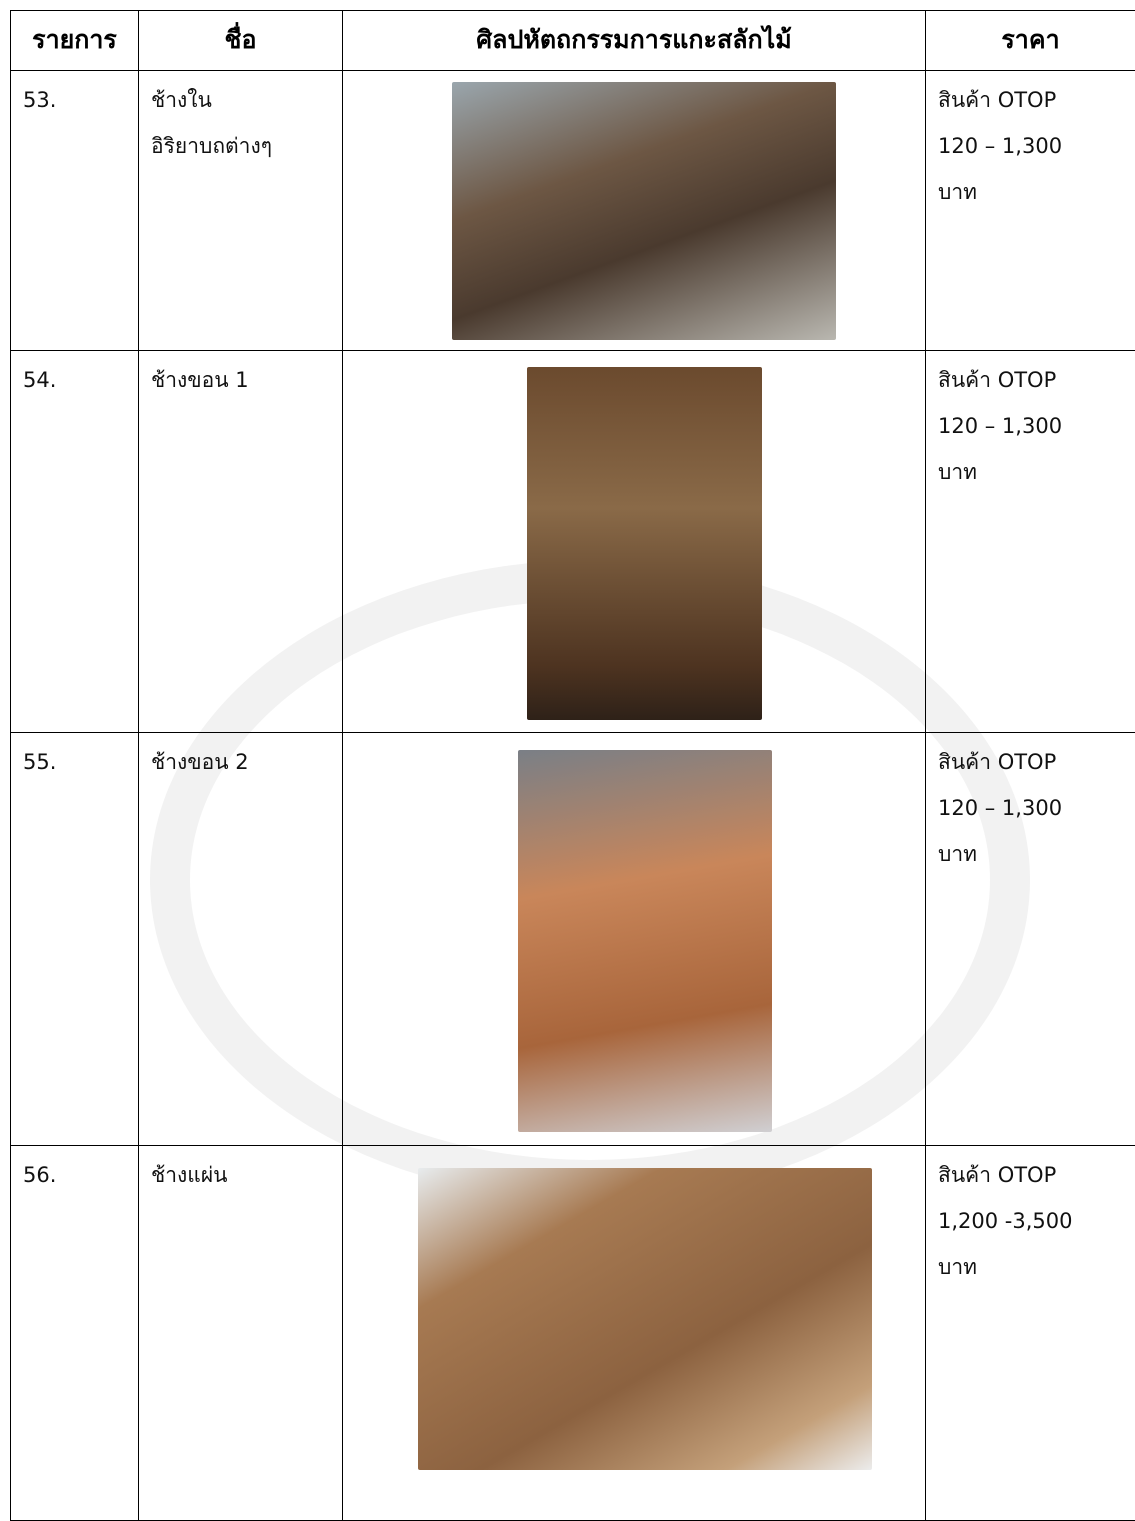 This screenshot has width=1135, height=1521. I want to click on name-line: อิริยาบถต่างๆ, so click(211, 146).